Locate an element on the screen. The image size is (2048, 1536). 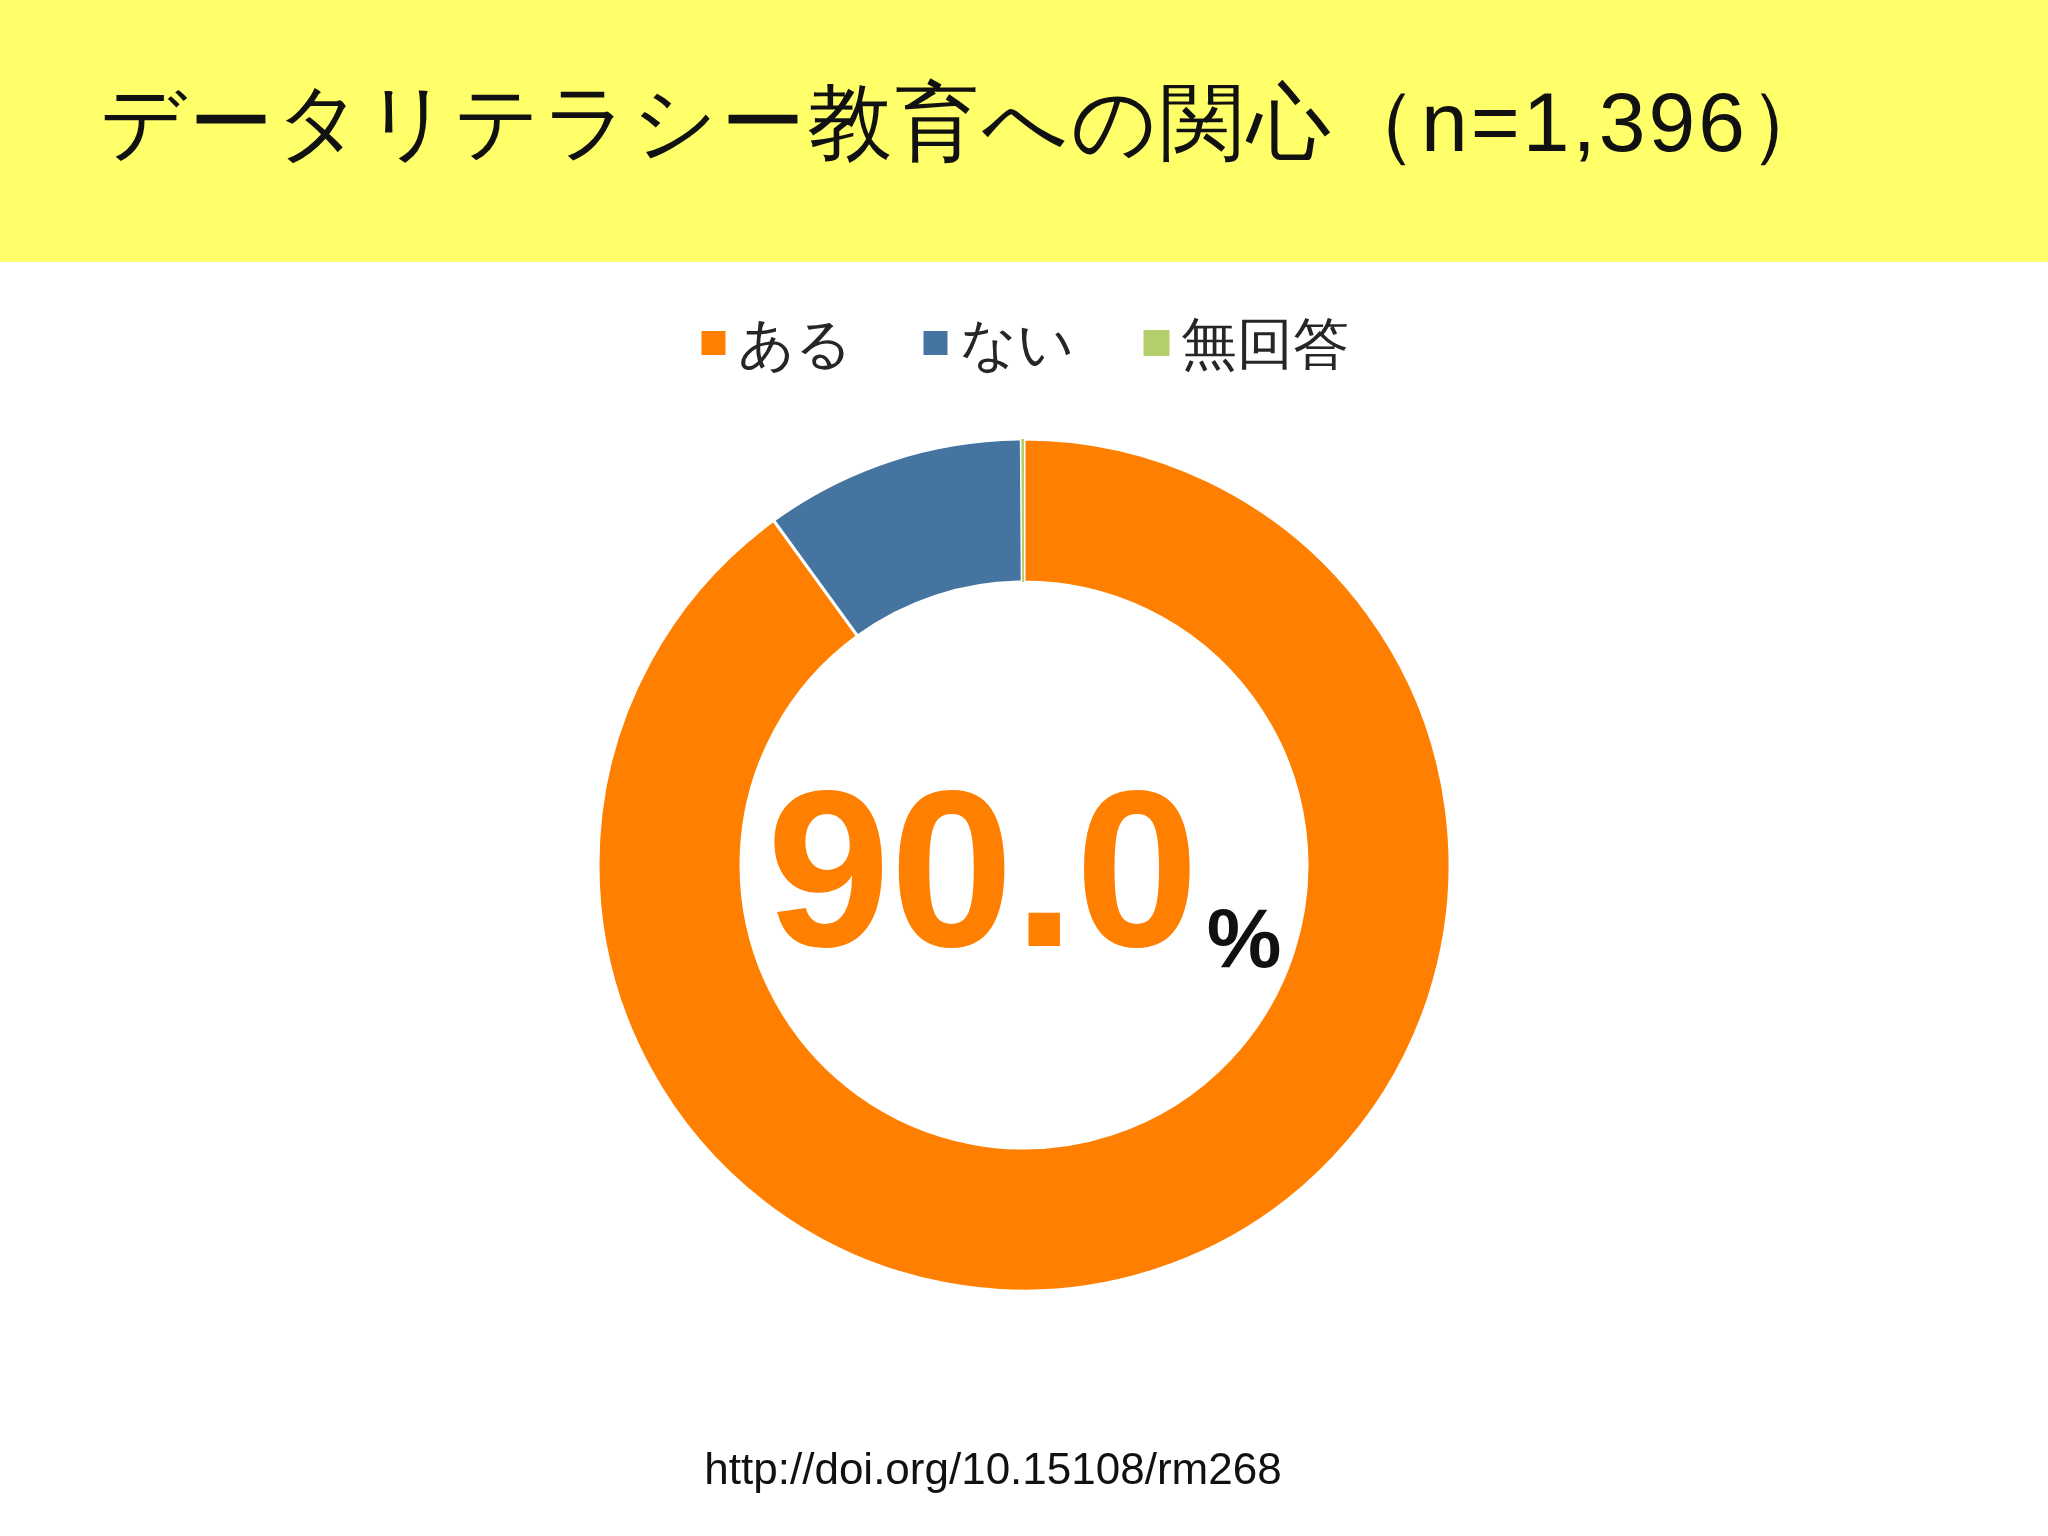
chart-title: データリテラシー教育への関心（n=1,396） is located at coordinates (967, 122).